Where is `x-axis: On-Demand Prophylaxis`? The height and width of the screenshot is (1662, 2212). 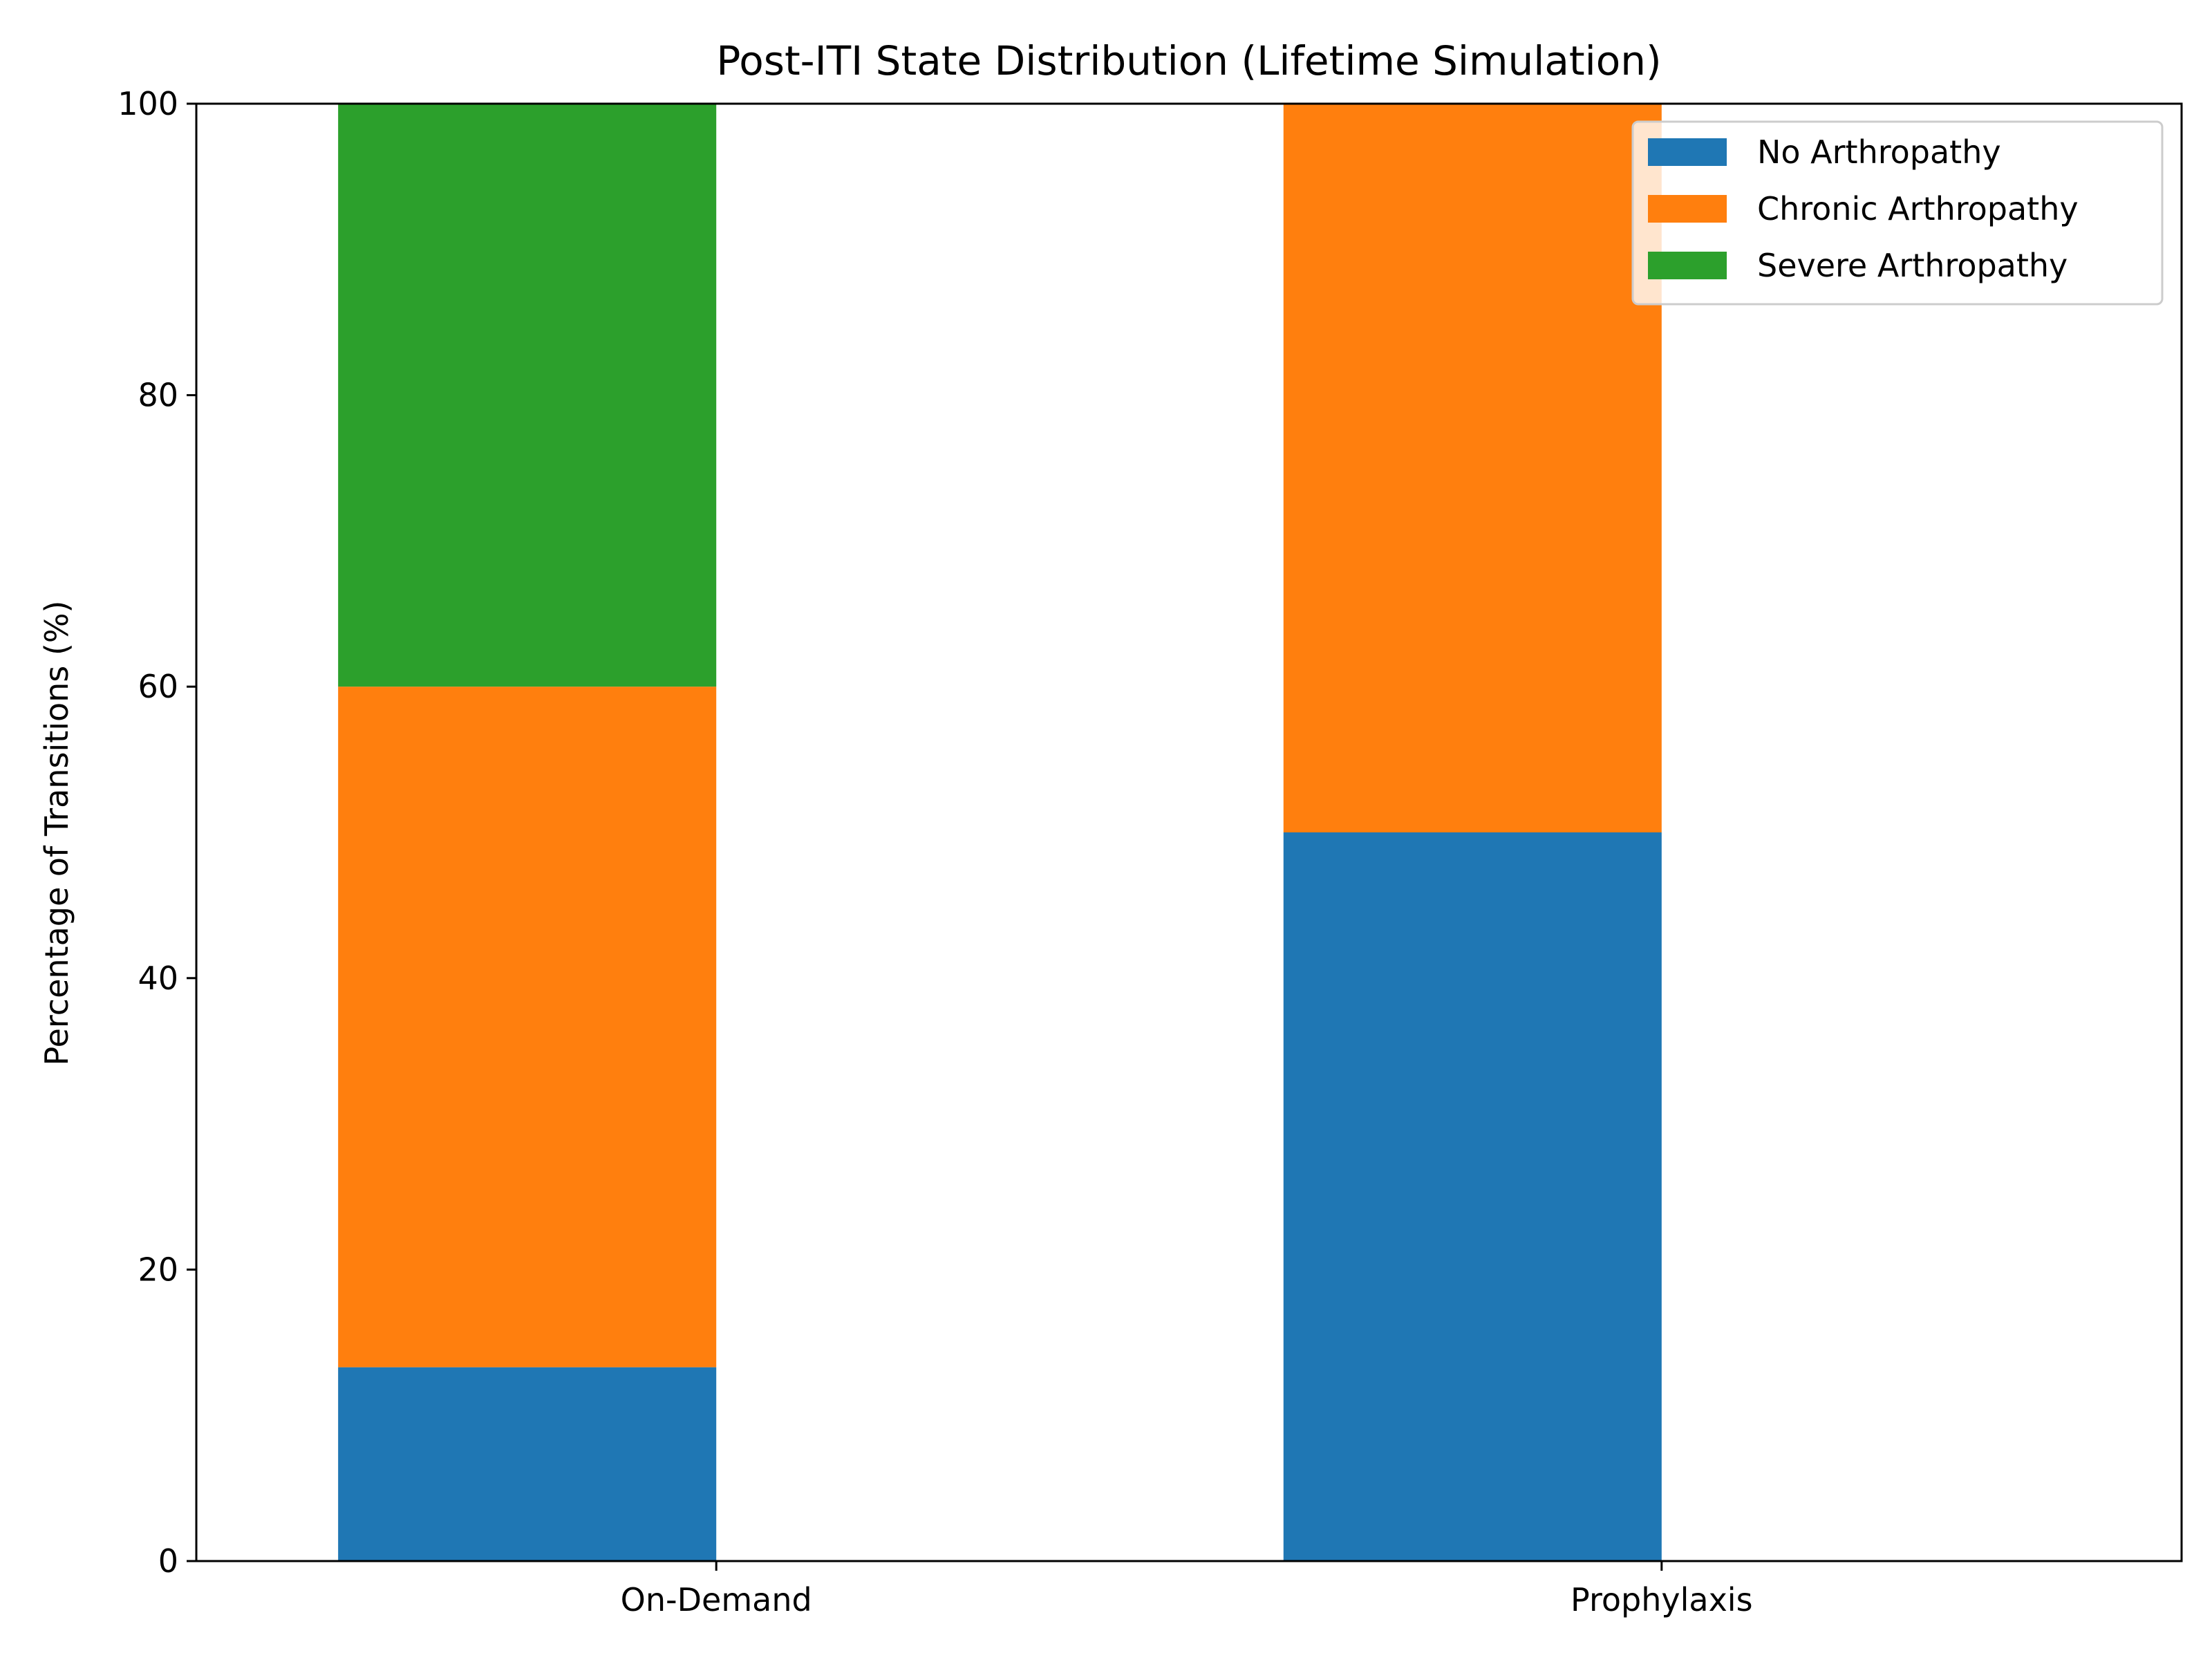
x-axis: On-Demand Prophylaxis is located at coordinates (1187, 1589).